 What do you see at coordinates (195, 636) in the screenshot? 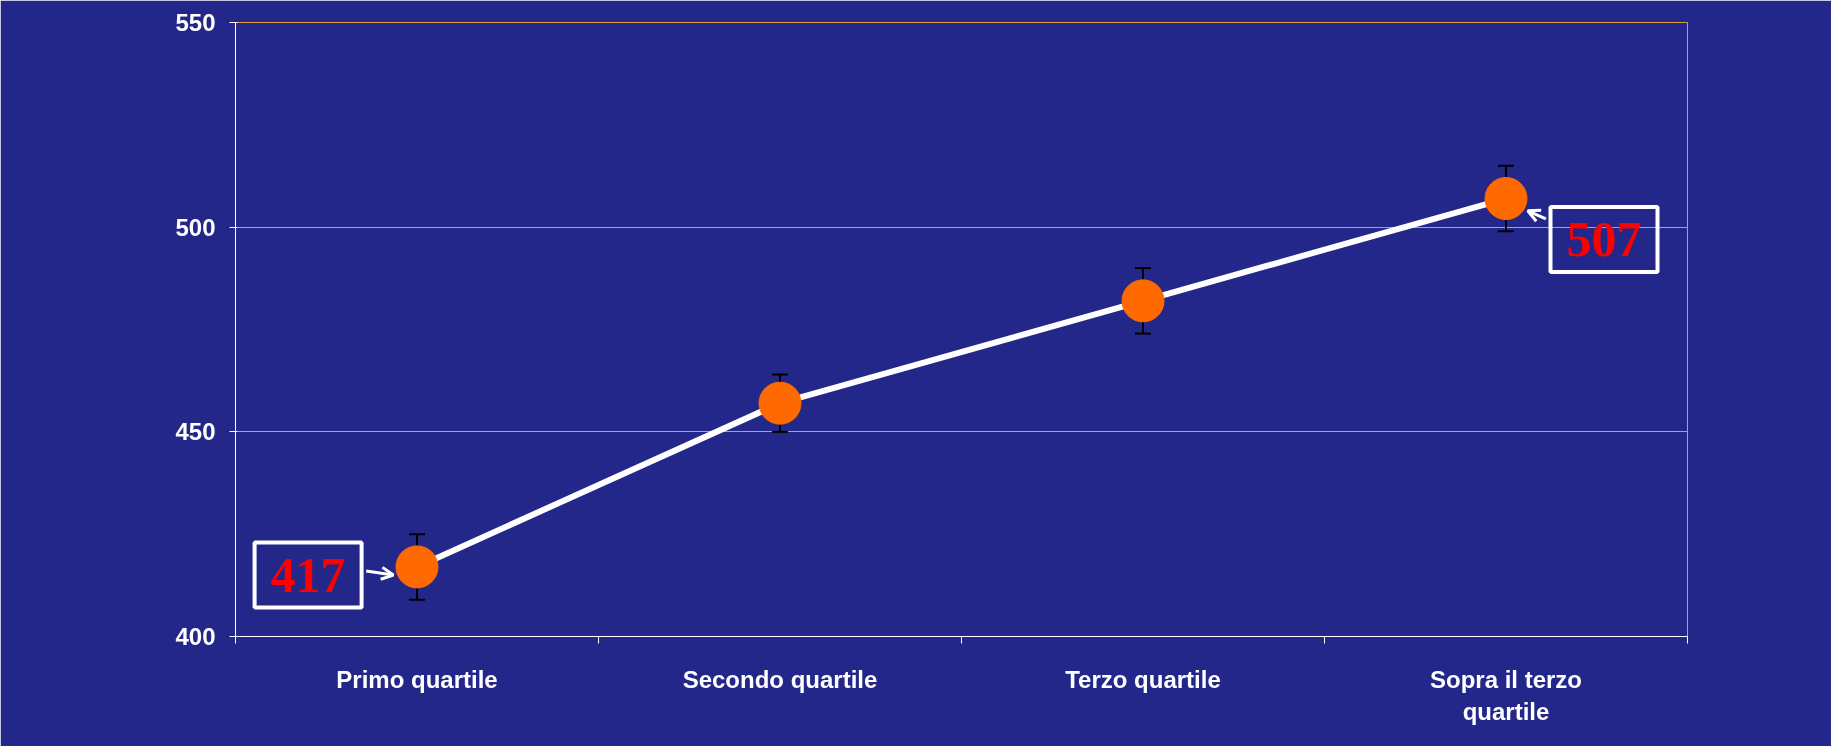
I see `y-tick-label: 400` at bounding box center [195, 636].